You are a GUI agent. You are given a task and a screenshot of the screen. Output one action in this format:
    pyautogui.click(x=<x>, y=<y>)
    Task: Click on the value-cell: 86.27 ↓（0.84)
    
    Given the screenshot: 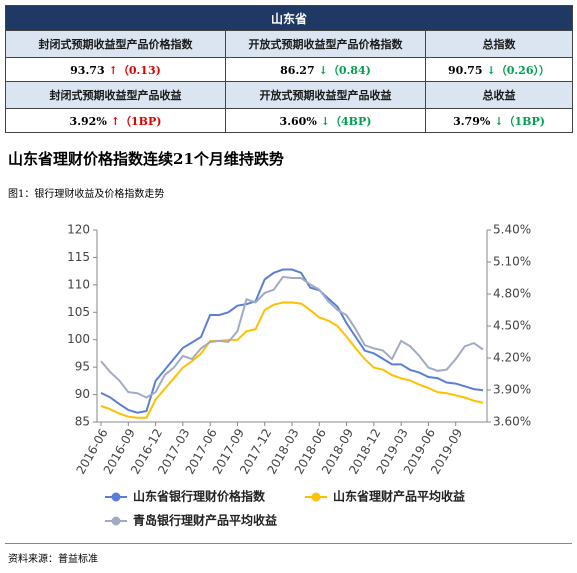 What is the action you would take?
    pyautogui.click(x=325, y=69)
    